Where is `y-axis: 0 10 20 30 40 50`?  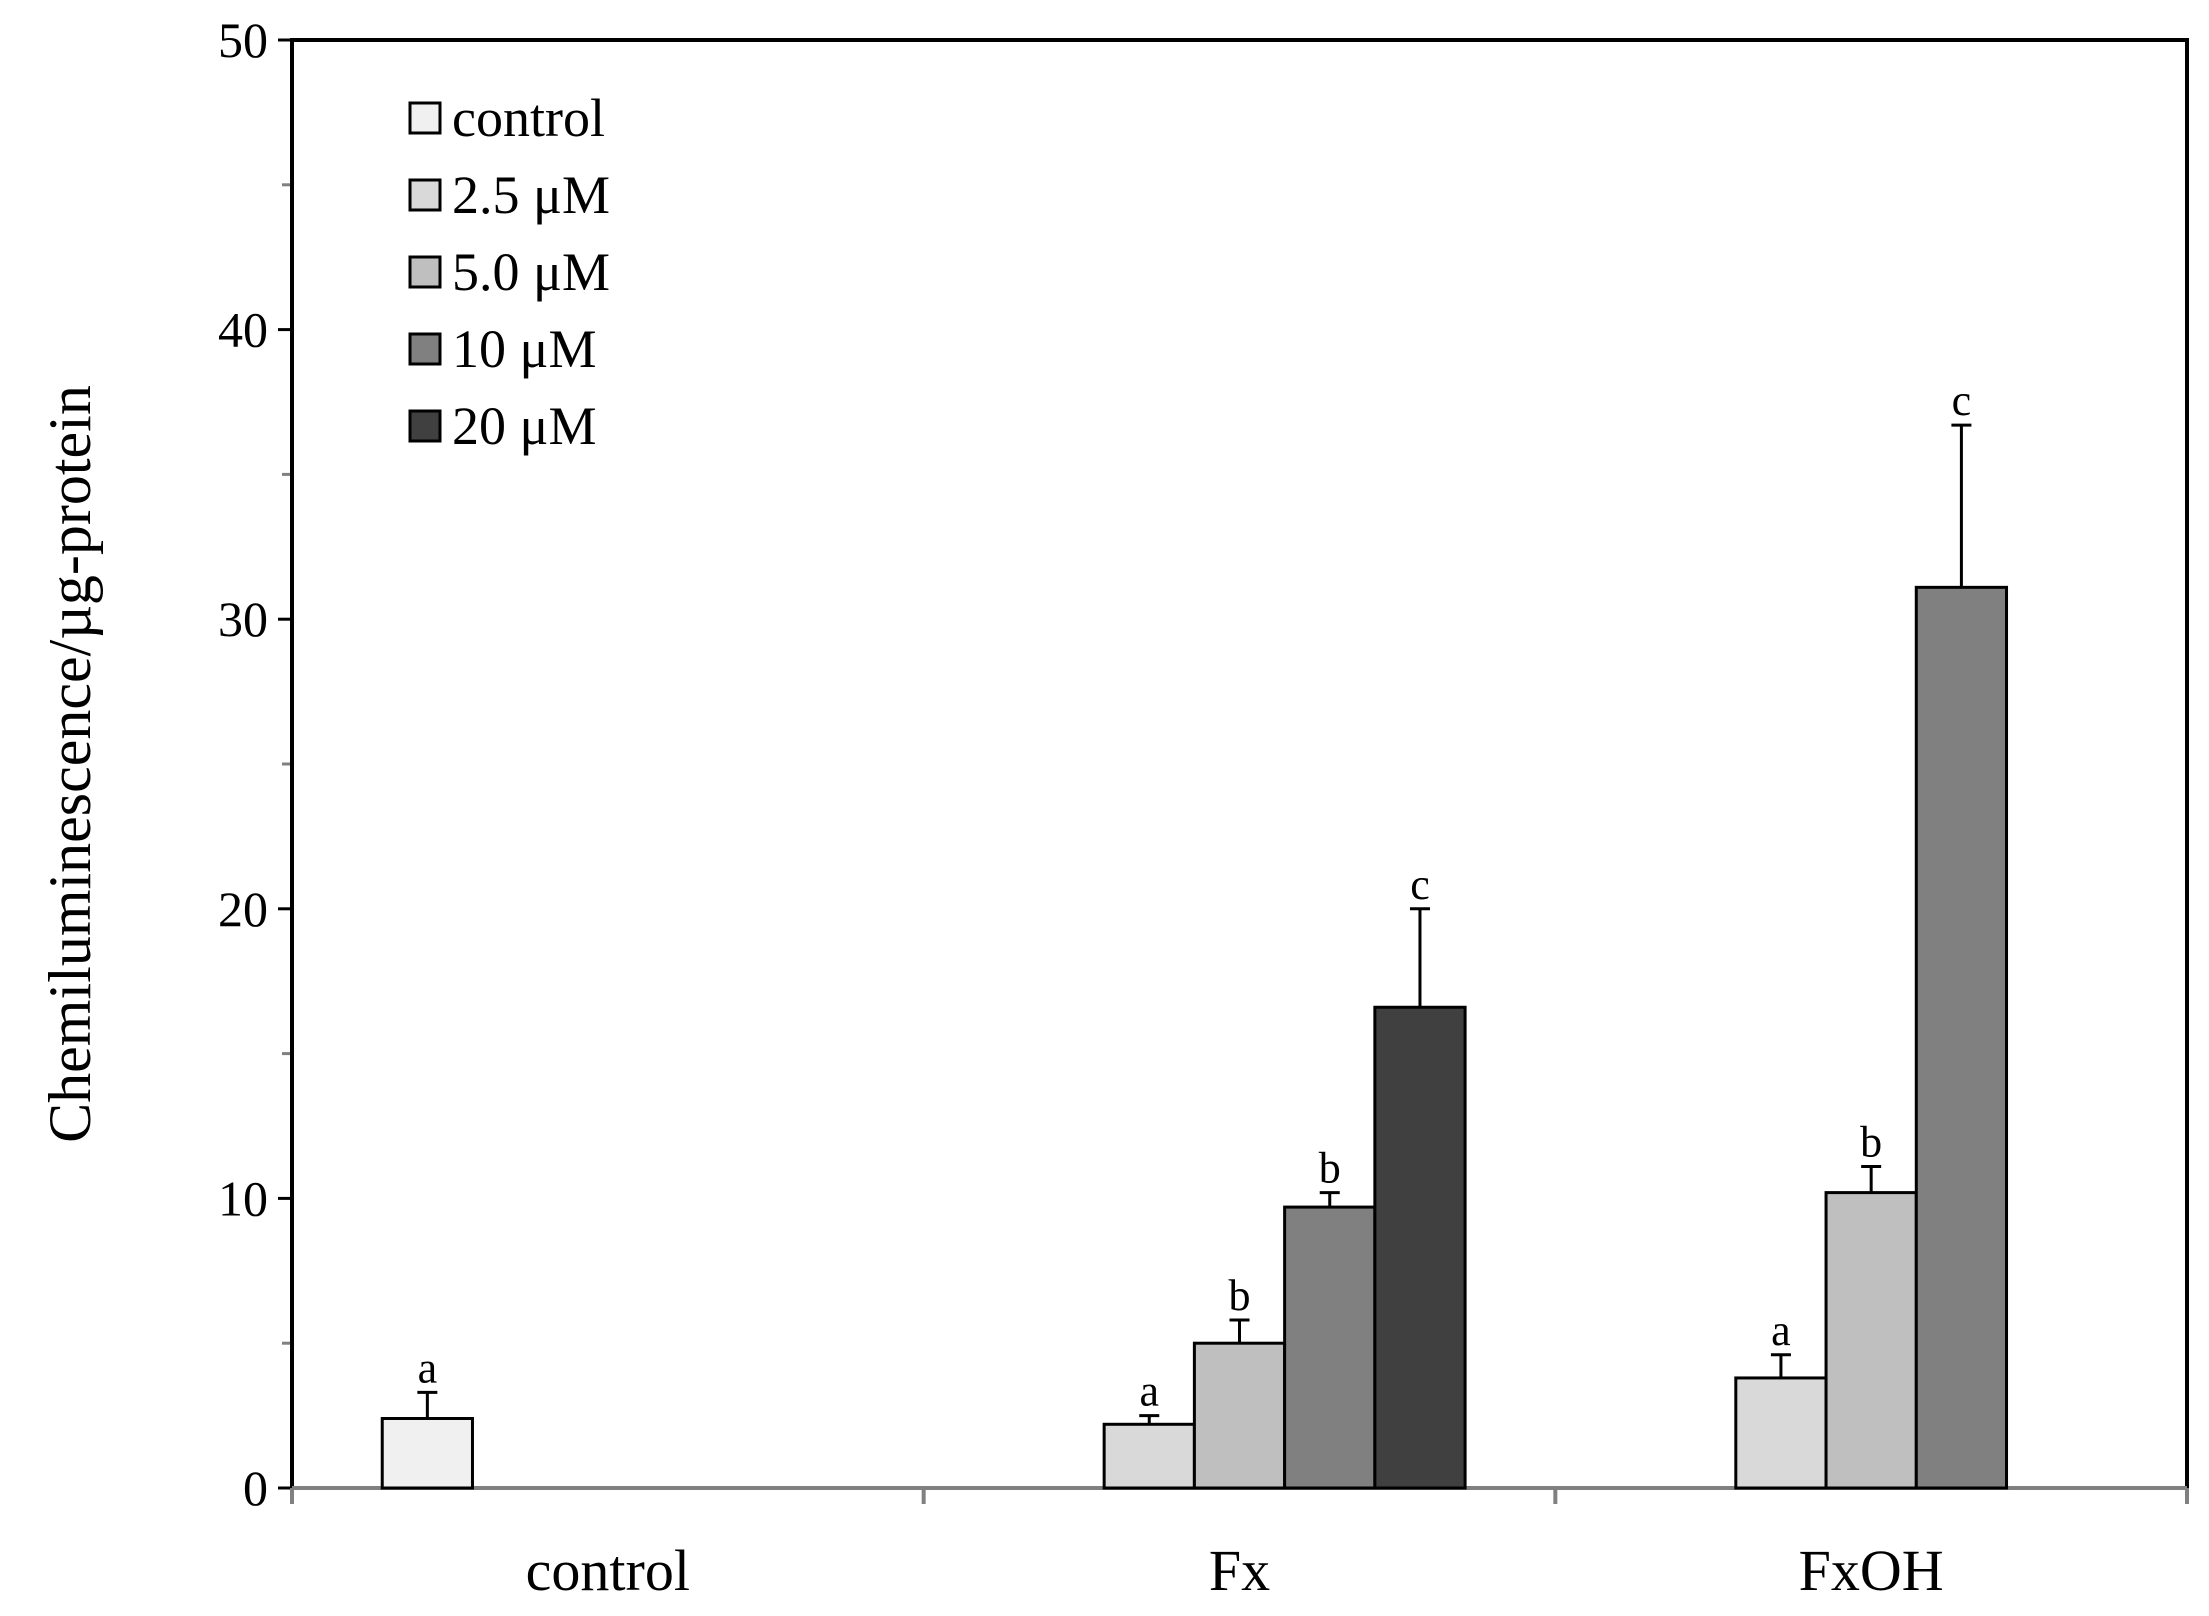
y-axis: 0 10 20 30 40 50 is located at coordinates (256, 764).